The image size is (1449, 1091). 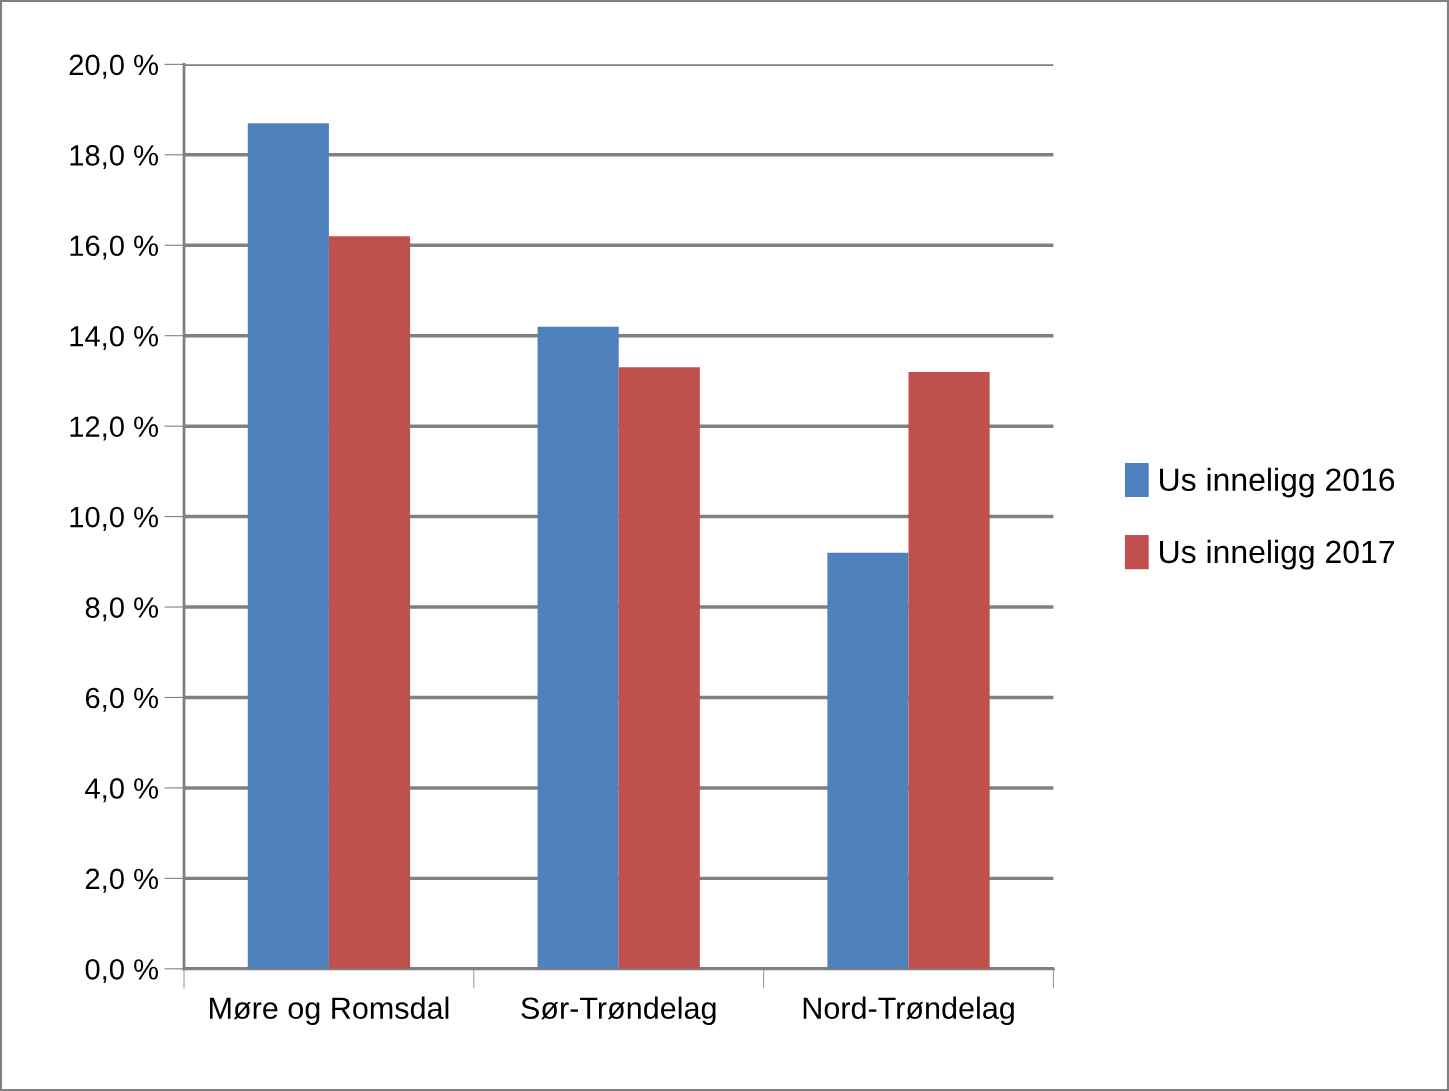 What do you see at coordinates (113, 66) in the screenshot?
I see `y-tick-label: 20,0 %` at bounding box center [113, 66].